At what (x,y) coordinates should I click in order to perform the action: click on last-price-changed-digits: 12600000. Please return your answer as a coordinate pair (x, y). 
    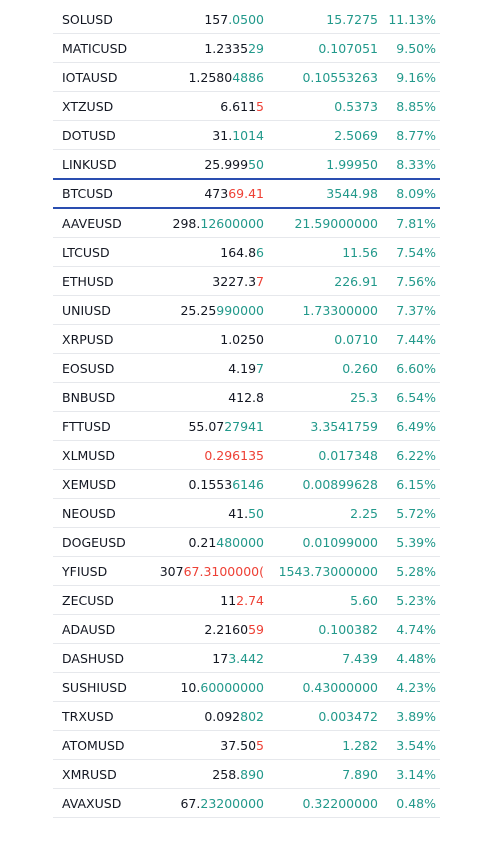
    Looking at the image, I should click on (232, 223).